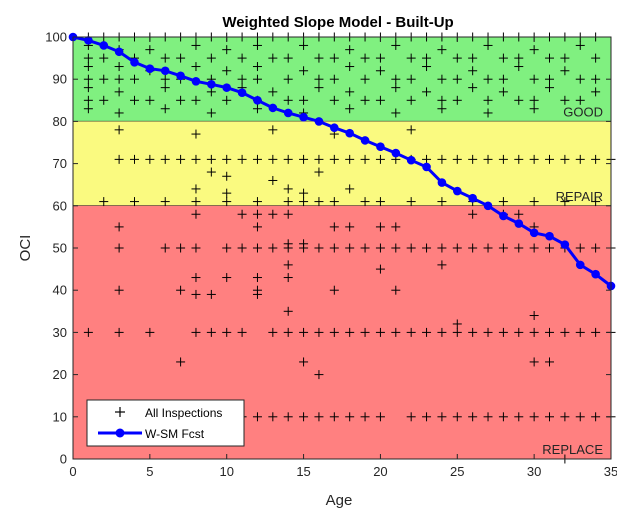 The height and width of the screenshot is (514, 617). Describe the element at coordinates (534, 471) in the screenshot. I see `x-tick-label: 30` at that location.